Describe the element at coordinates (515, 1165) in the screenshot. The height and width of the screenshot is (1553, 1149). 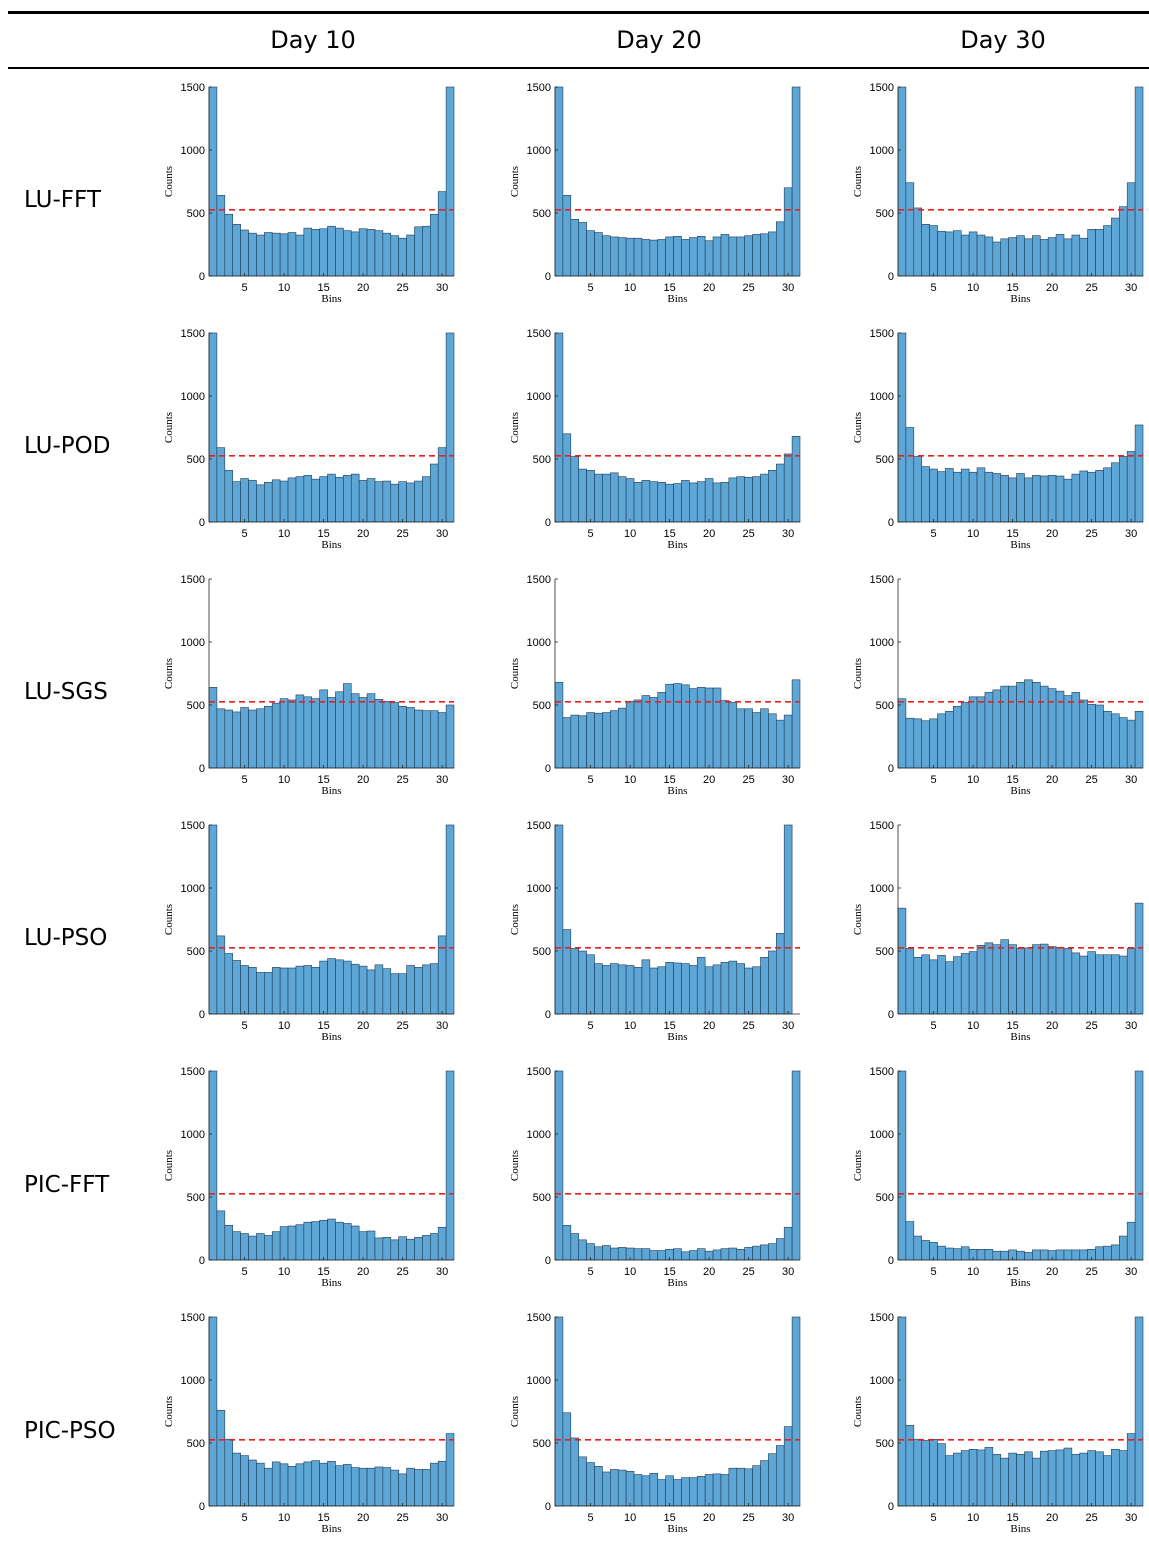
I see `y-axis-label: Counts` at that location.